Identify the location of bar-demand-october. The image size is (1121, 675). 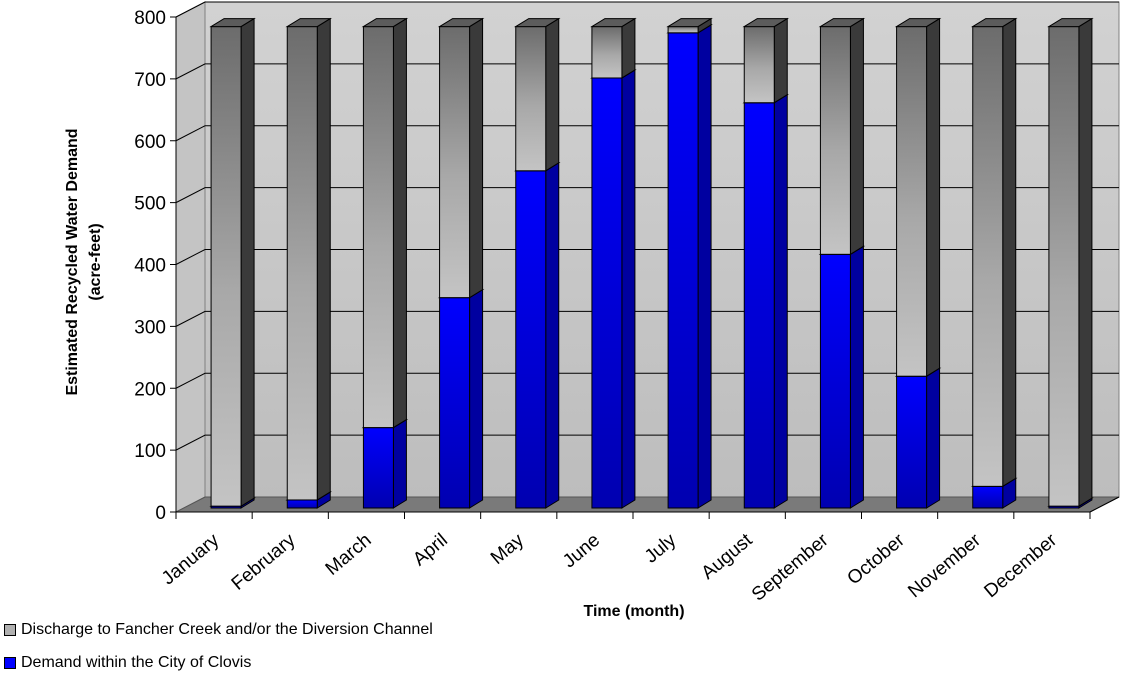
(912, 442).